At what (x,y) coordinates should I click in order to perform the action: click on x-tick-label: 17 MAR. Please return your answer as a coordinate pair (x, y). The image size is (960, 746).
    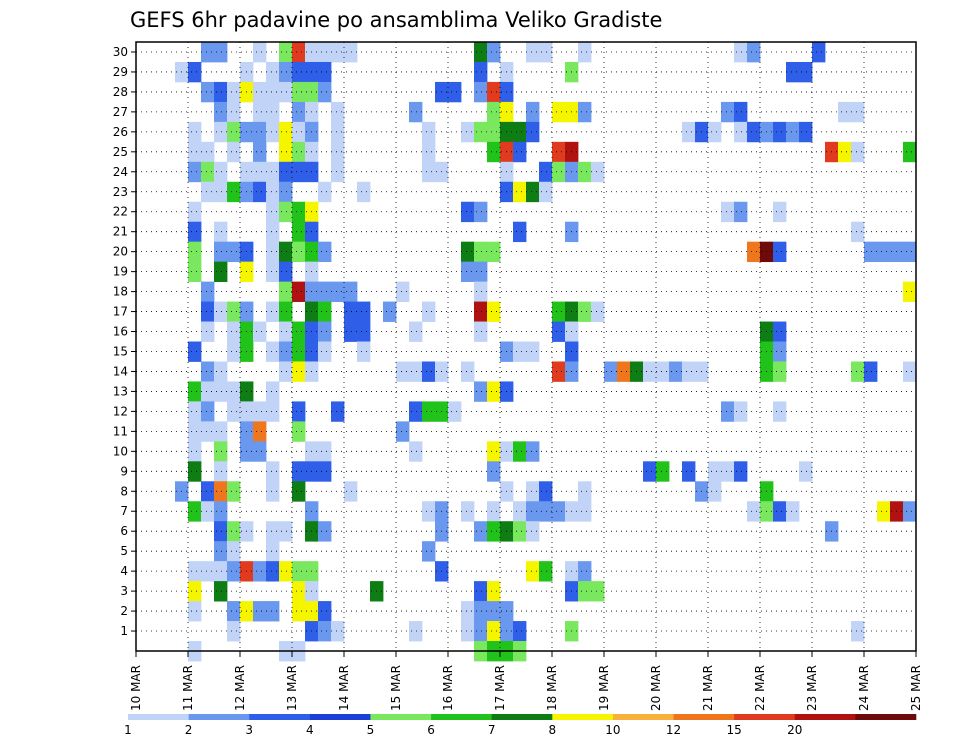
    Looking at the image, I should click on (500, 688).